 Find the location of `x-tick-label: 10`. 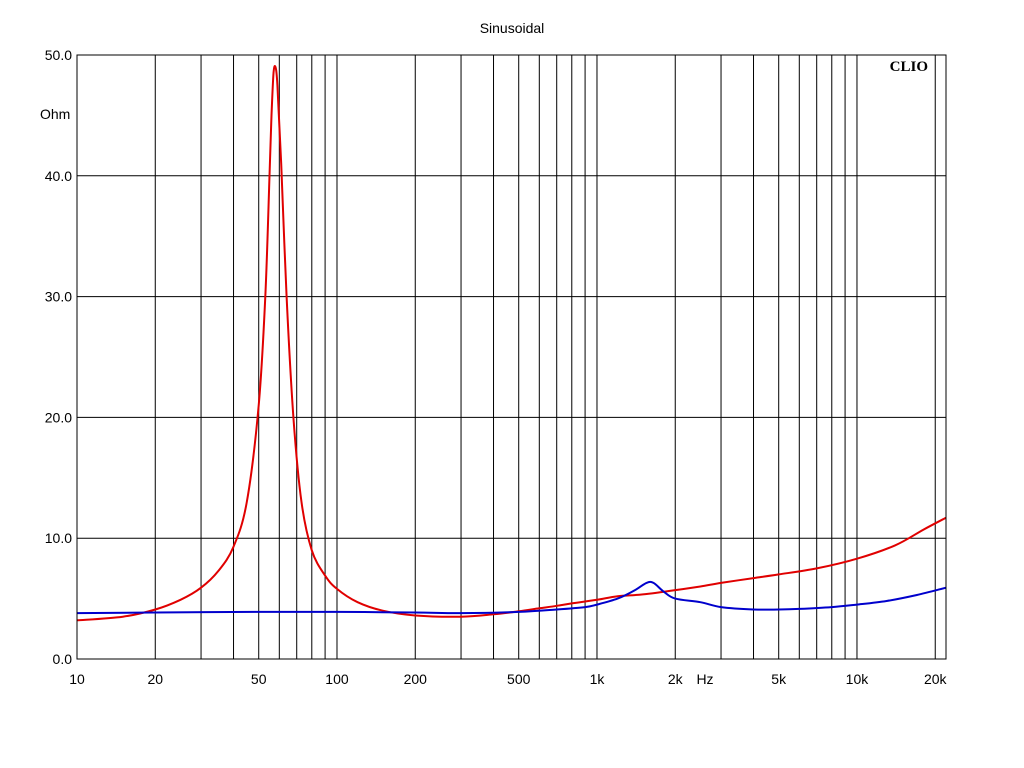

x-tick-label: 10 is located at coordinates (77, 679).